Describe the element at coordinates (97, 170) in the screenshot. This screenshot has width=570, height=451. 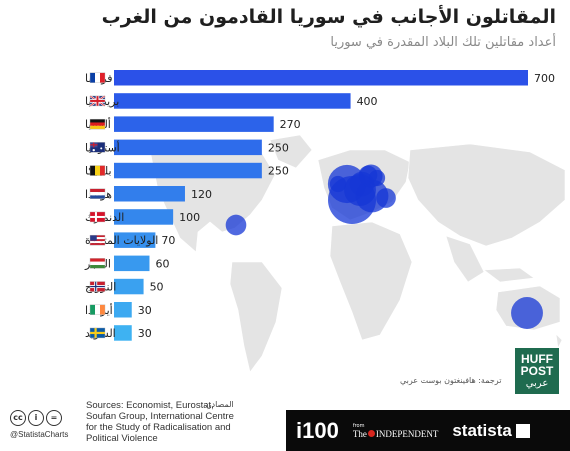
I see `flag-belgium` at that location.